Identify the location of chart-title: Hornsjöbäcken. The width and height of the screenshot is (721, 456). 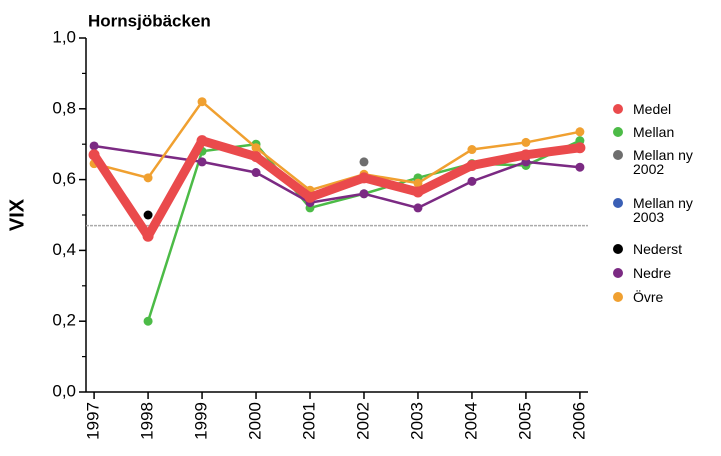
(149, 20).